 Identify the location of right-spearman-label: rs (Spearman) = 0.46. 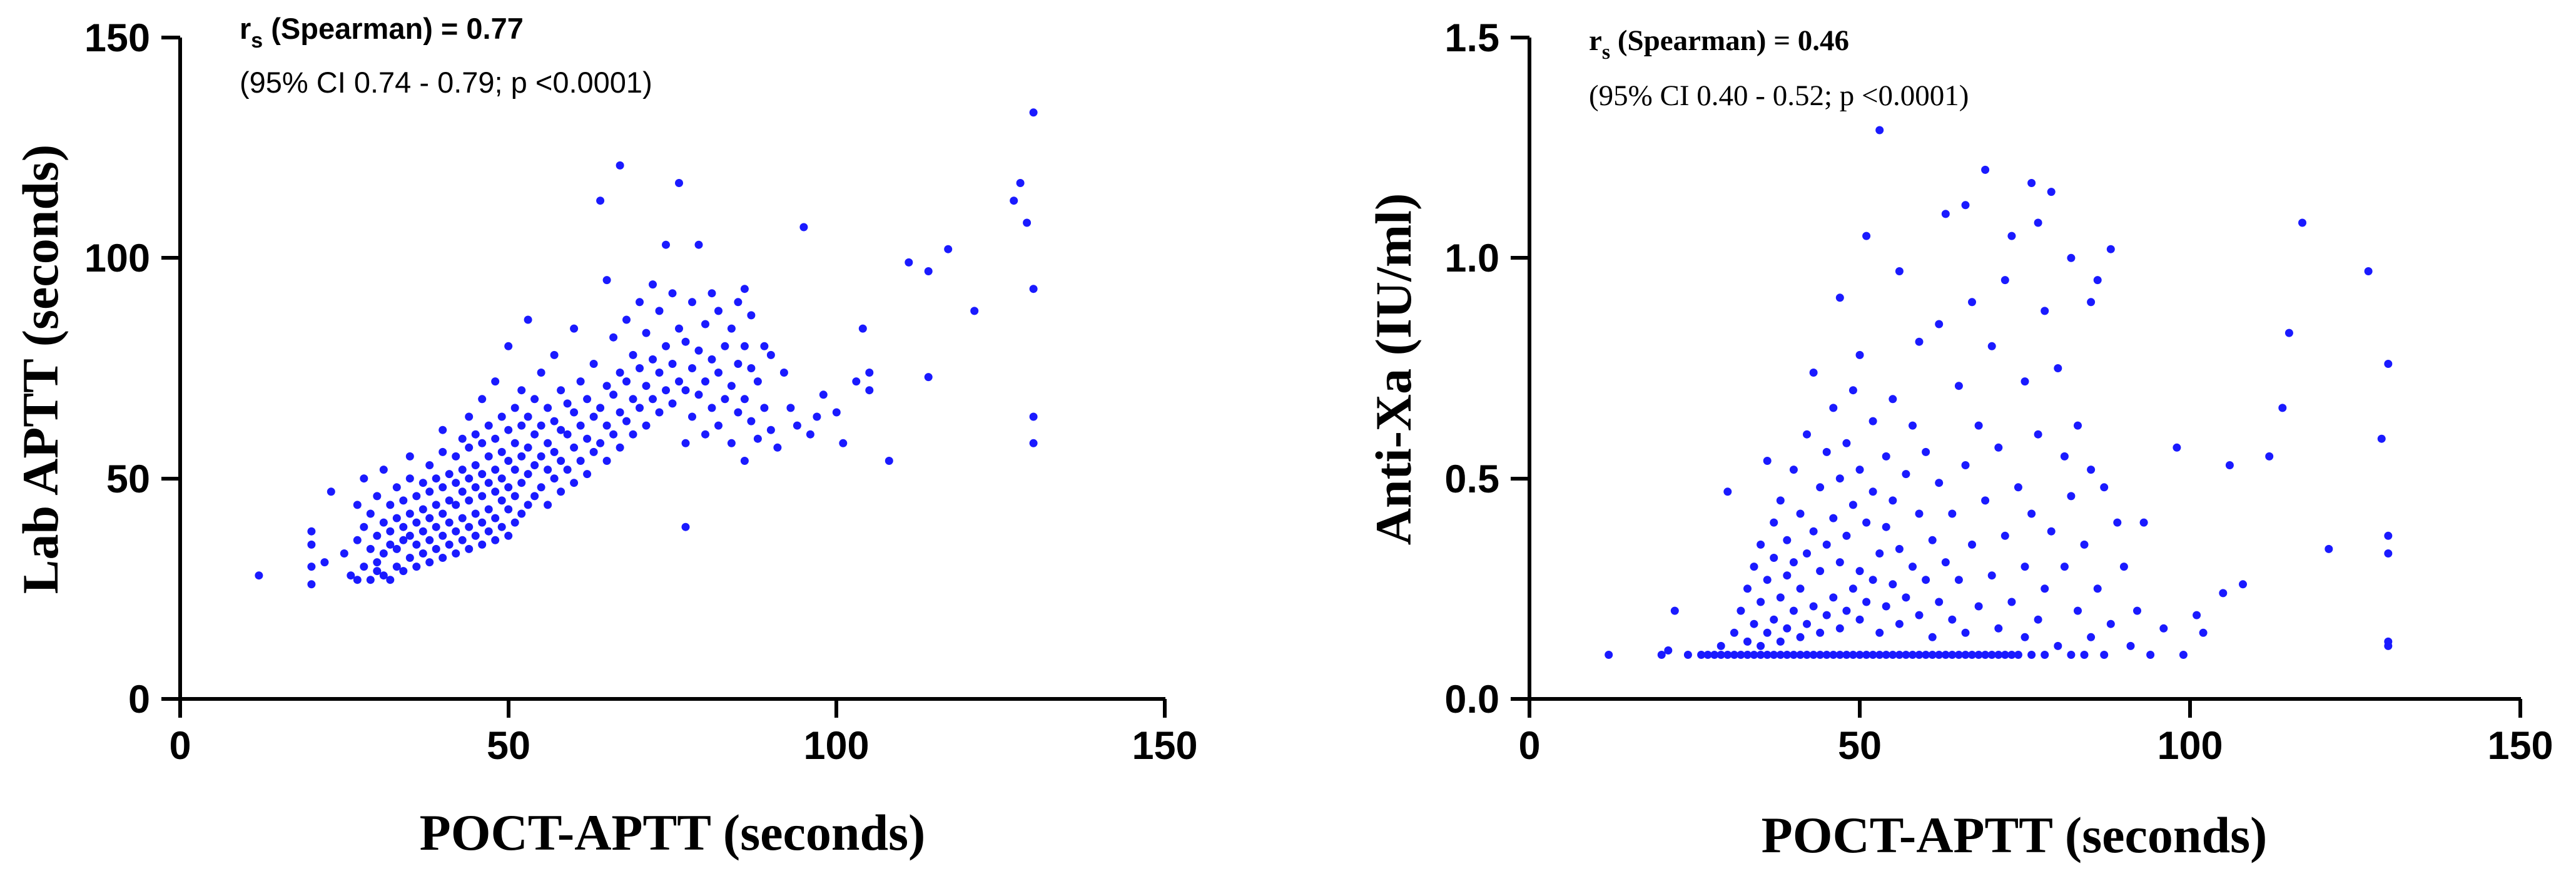
(1719, 44).